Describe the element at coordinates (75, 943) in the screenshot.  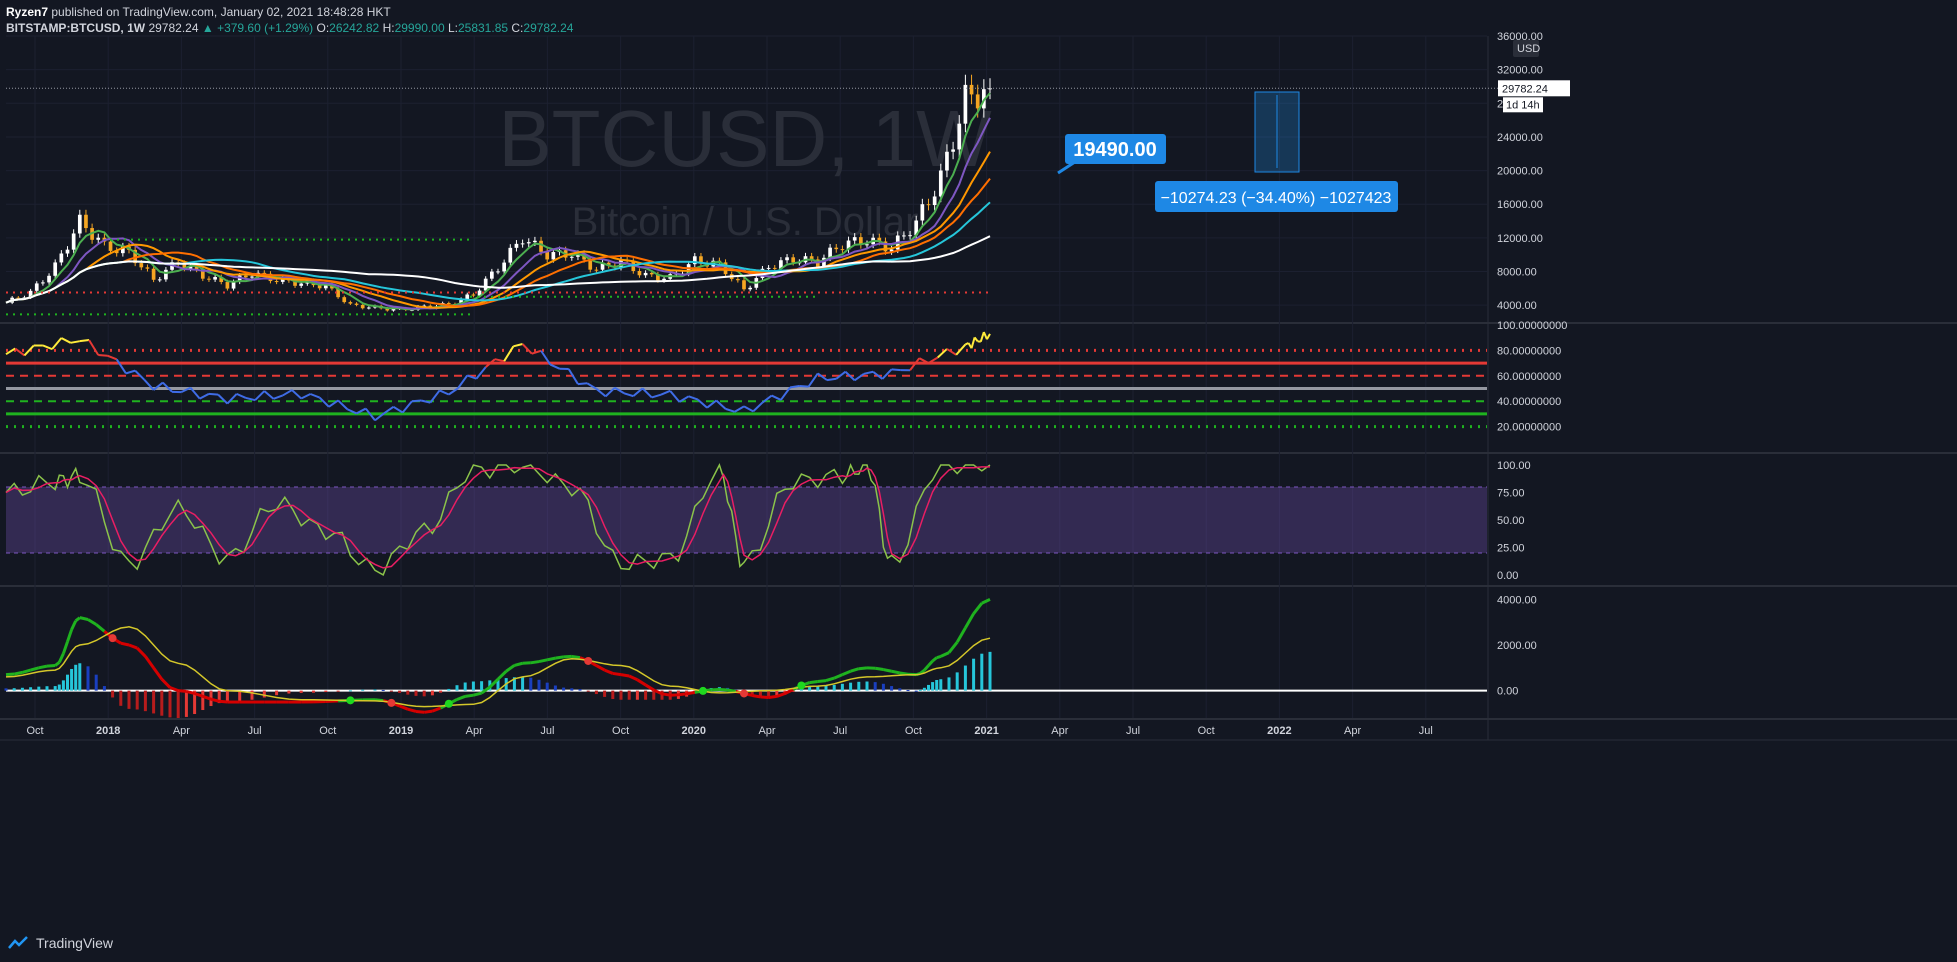
I see `footer-brand: TradingView` at that location.